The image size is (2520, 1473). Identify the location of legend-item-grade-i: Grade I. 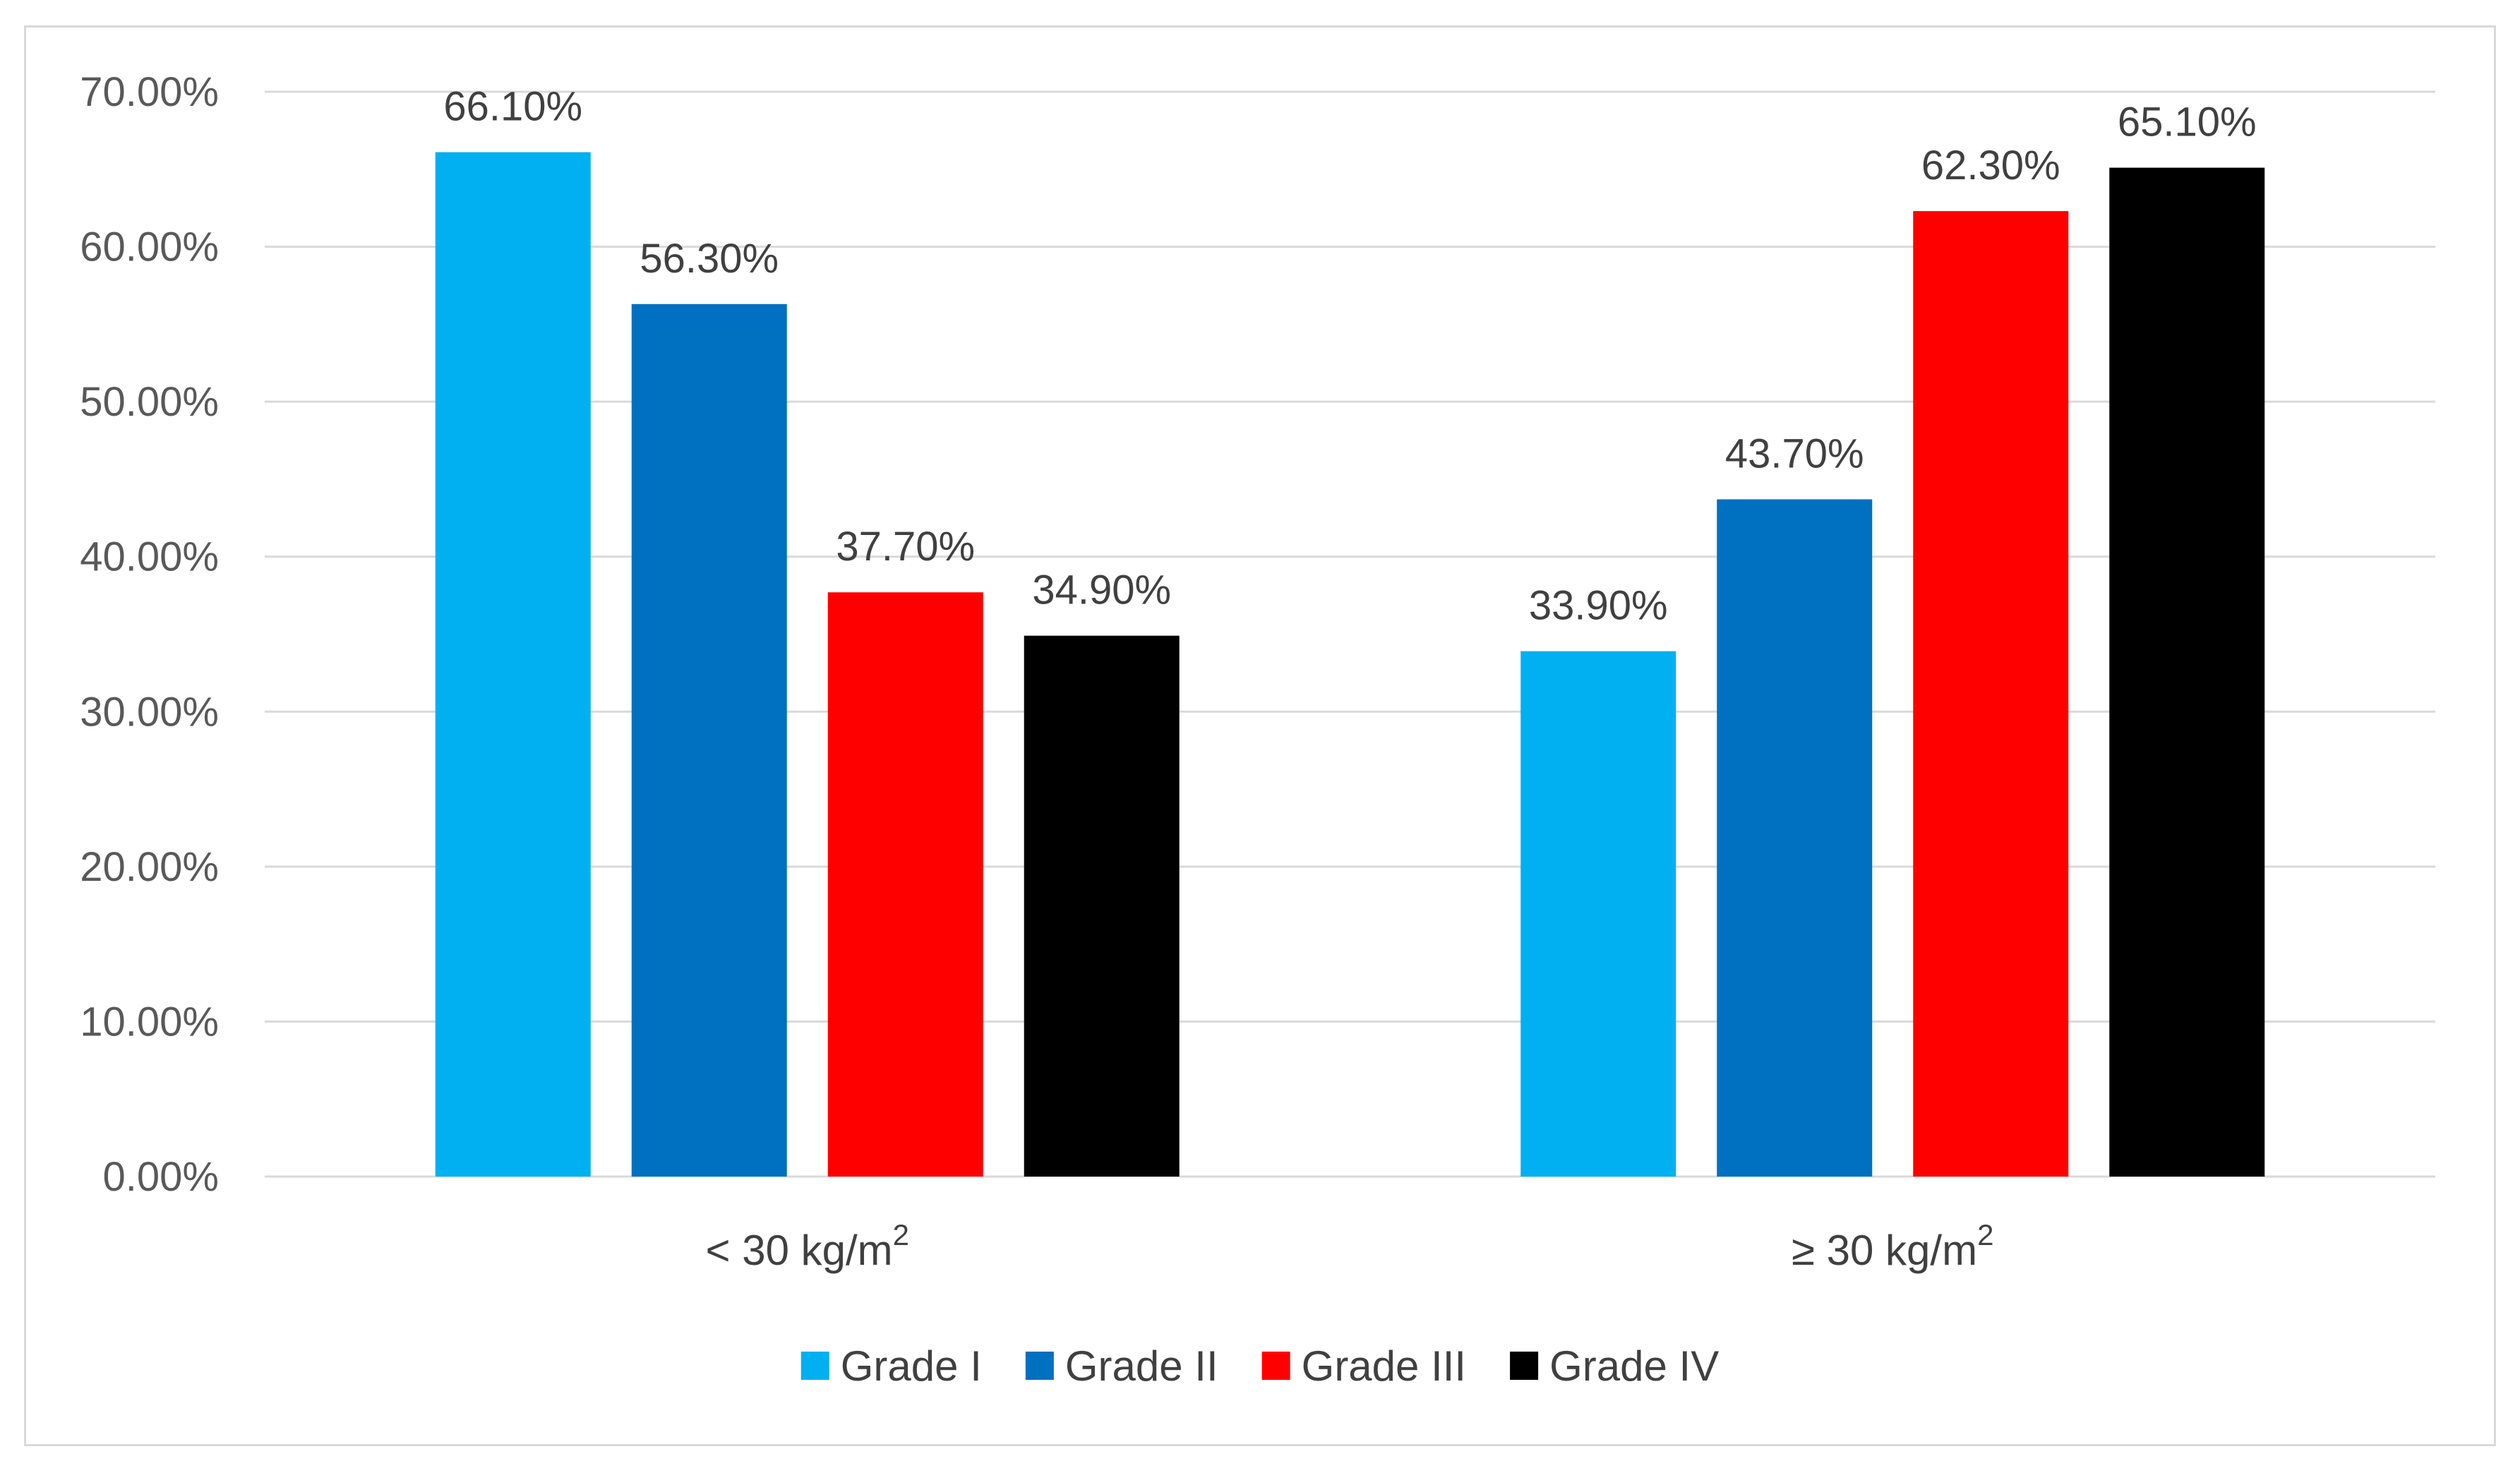
(891, 1366).